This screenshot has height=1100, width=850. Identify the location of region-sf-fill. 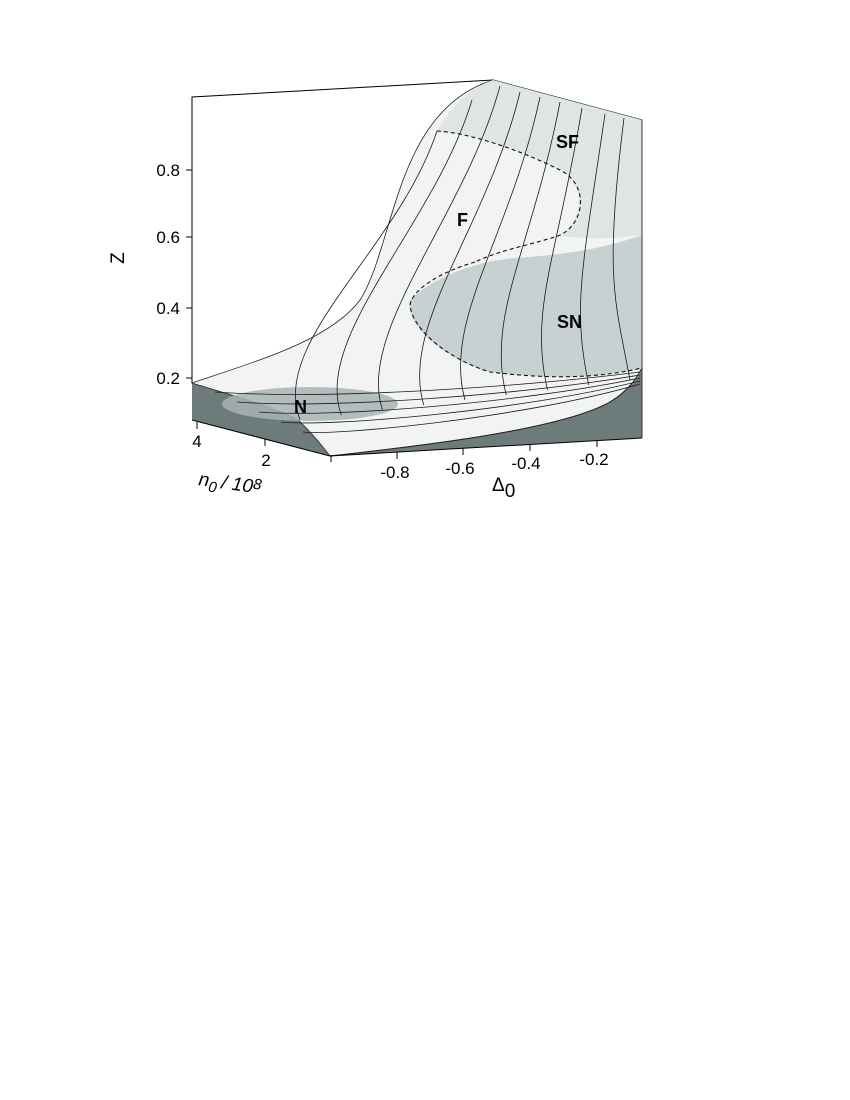
(539, 159).